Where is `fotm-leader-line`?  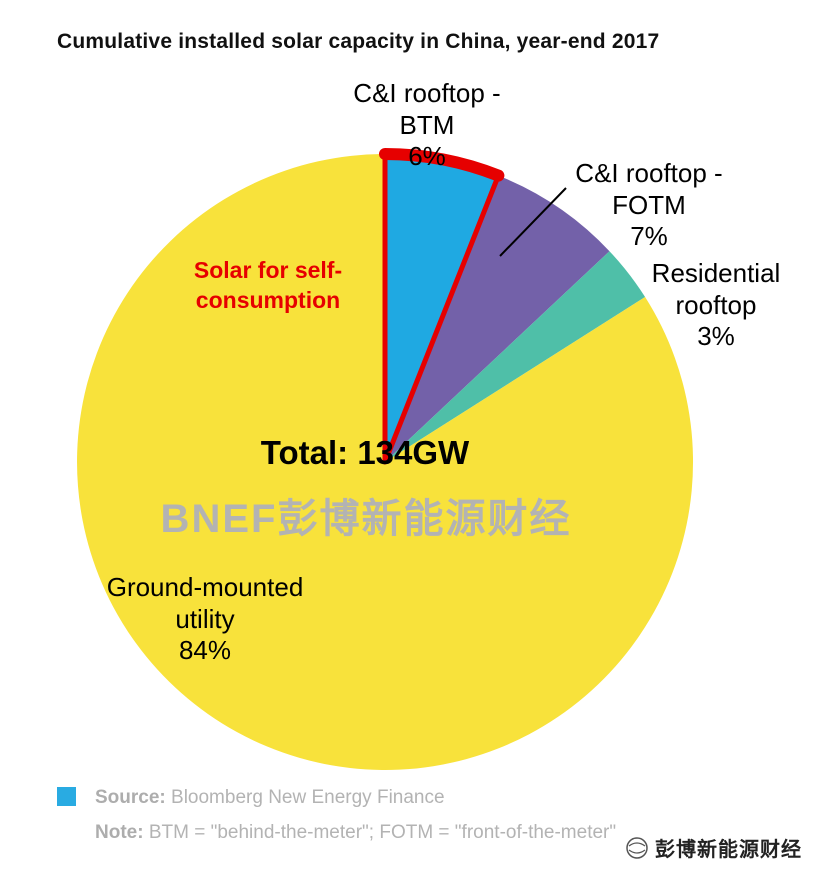 fotm-leader-line is located at coordinates (533, 222).